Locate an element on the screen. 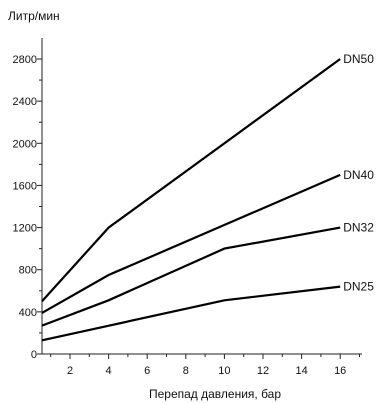 This screenshot has height=403, width=379. x-tick-label: 4 is located at coordinates (109, 371).